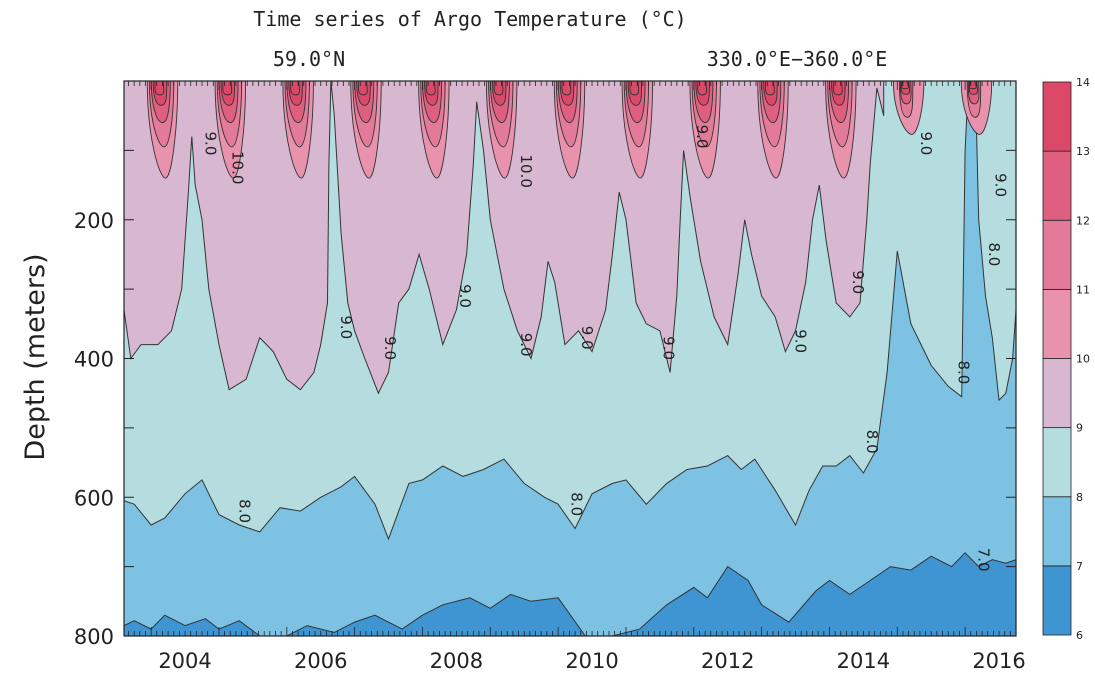 This screenshot has height=678, width=1095. Describe the element at coordinates (456, 661) in the screenshot. I see `x-tick-label: 2008` at that location.